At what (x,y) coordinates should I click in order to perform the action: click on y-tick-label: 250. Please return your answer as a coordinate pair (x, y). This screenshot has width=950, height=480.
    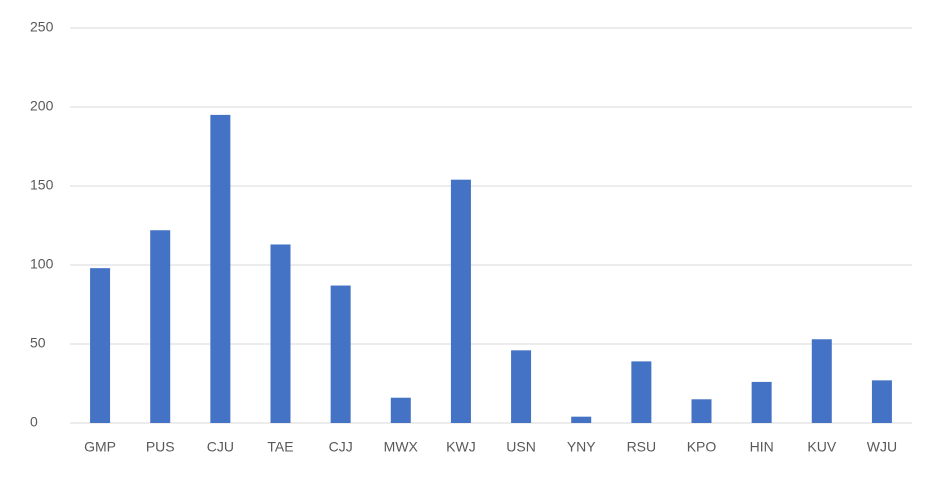
    Looking at the image, I should click on (42, 27).